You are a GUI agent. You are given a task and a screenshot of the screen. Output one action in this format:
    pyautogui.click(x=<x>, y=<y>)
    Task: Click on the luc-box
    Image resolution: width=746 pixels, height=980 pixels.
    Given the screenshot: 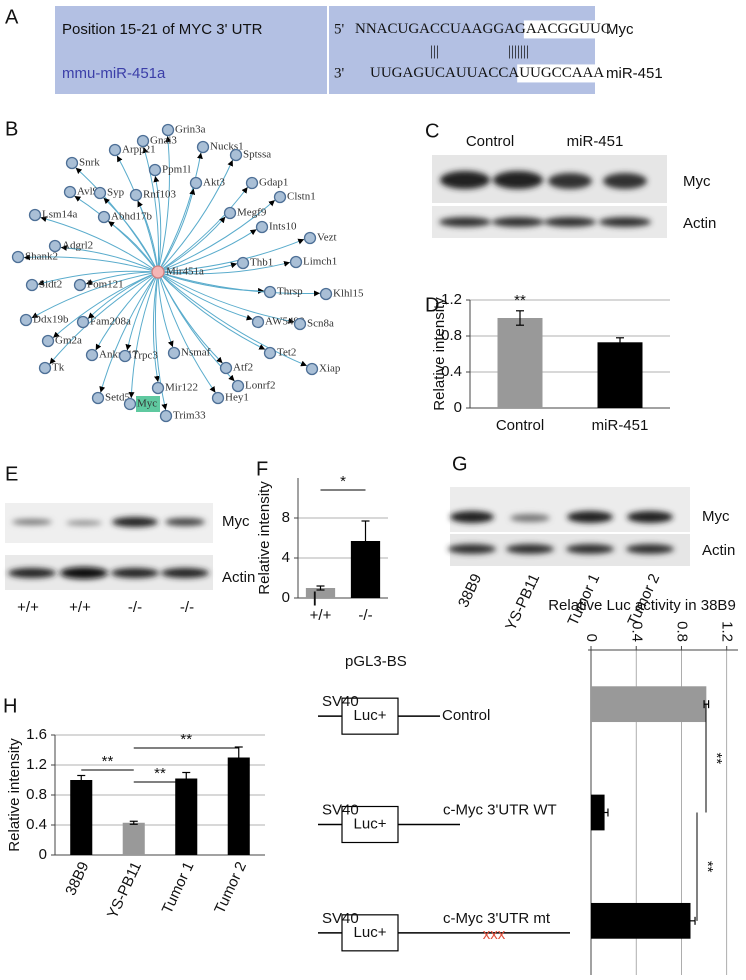 What is the action you would take?
    pyautogui.click(x=370, y=933)
    